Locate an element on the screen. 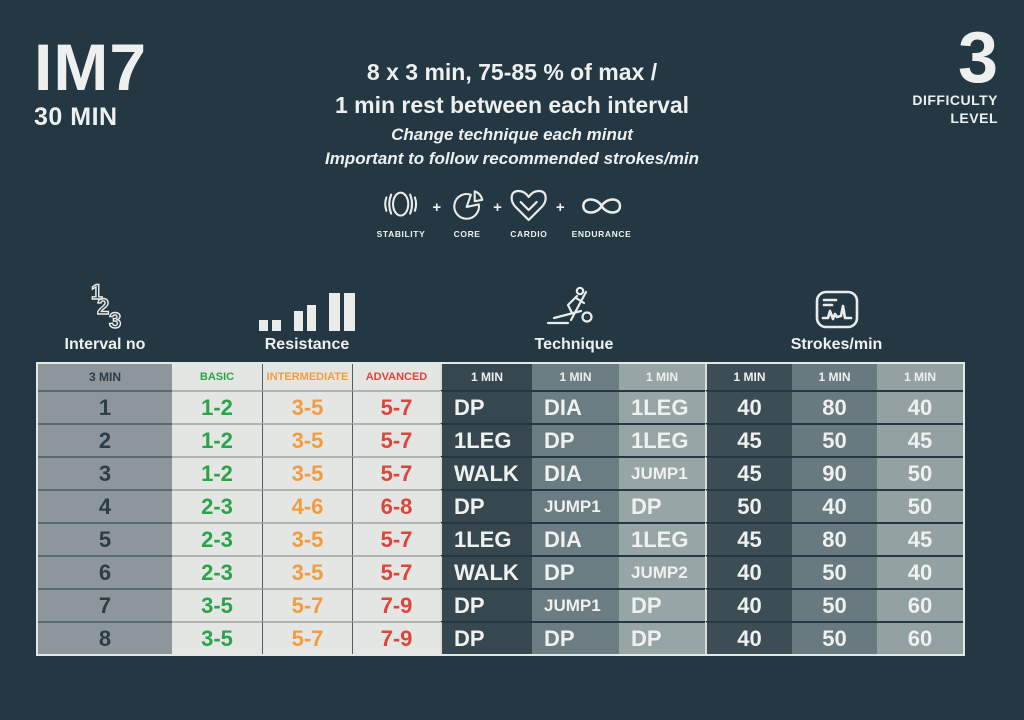 The width and height of the screenshot is (1024, 720). program-brand: IM7 30 MIN is located at coordinates (91, 81).